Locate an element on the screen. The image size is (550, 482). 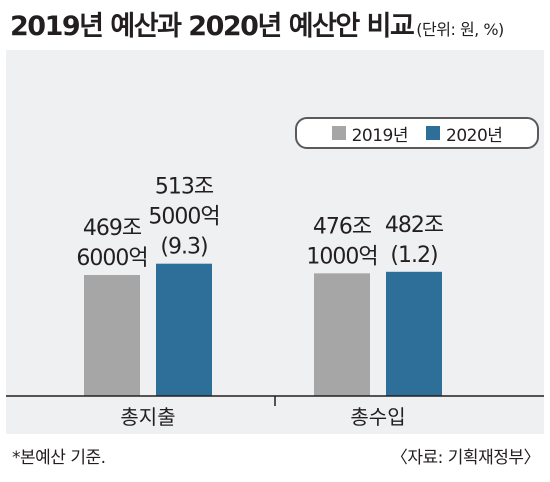
bar-총수입-2019년 is located at coordinates (342, 334).